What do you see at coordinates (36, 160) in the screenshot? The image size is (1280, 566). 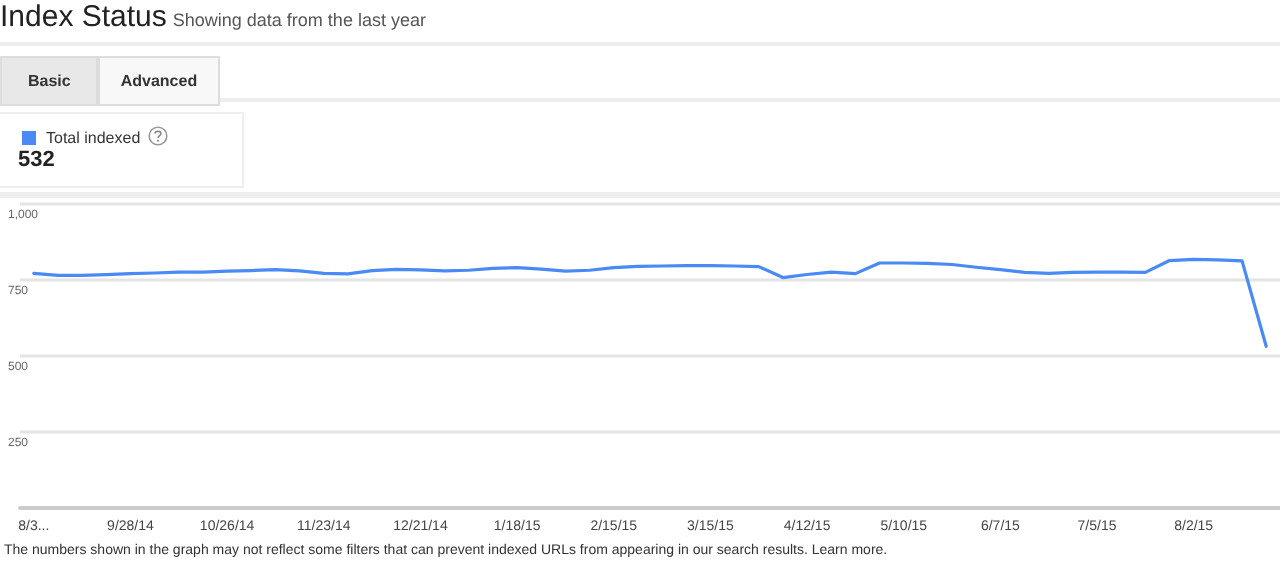 I see `text: 532` at bounding box center [36, 160].